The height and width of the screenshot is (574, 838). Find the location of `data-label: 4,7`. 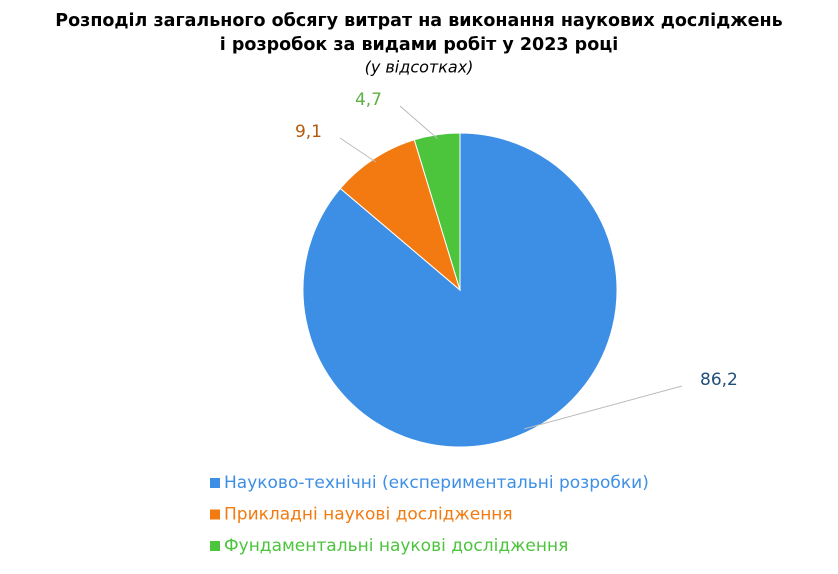

data-label: 4,7 is located at coordinates (368, 100).